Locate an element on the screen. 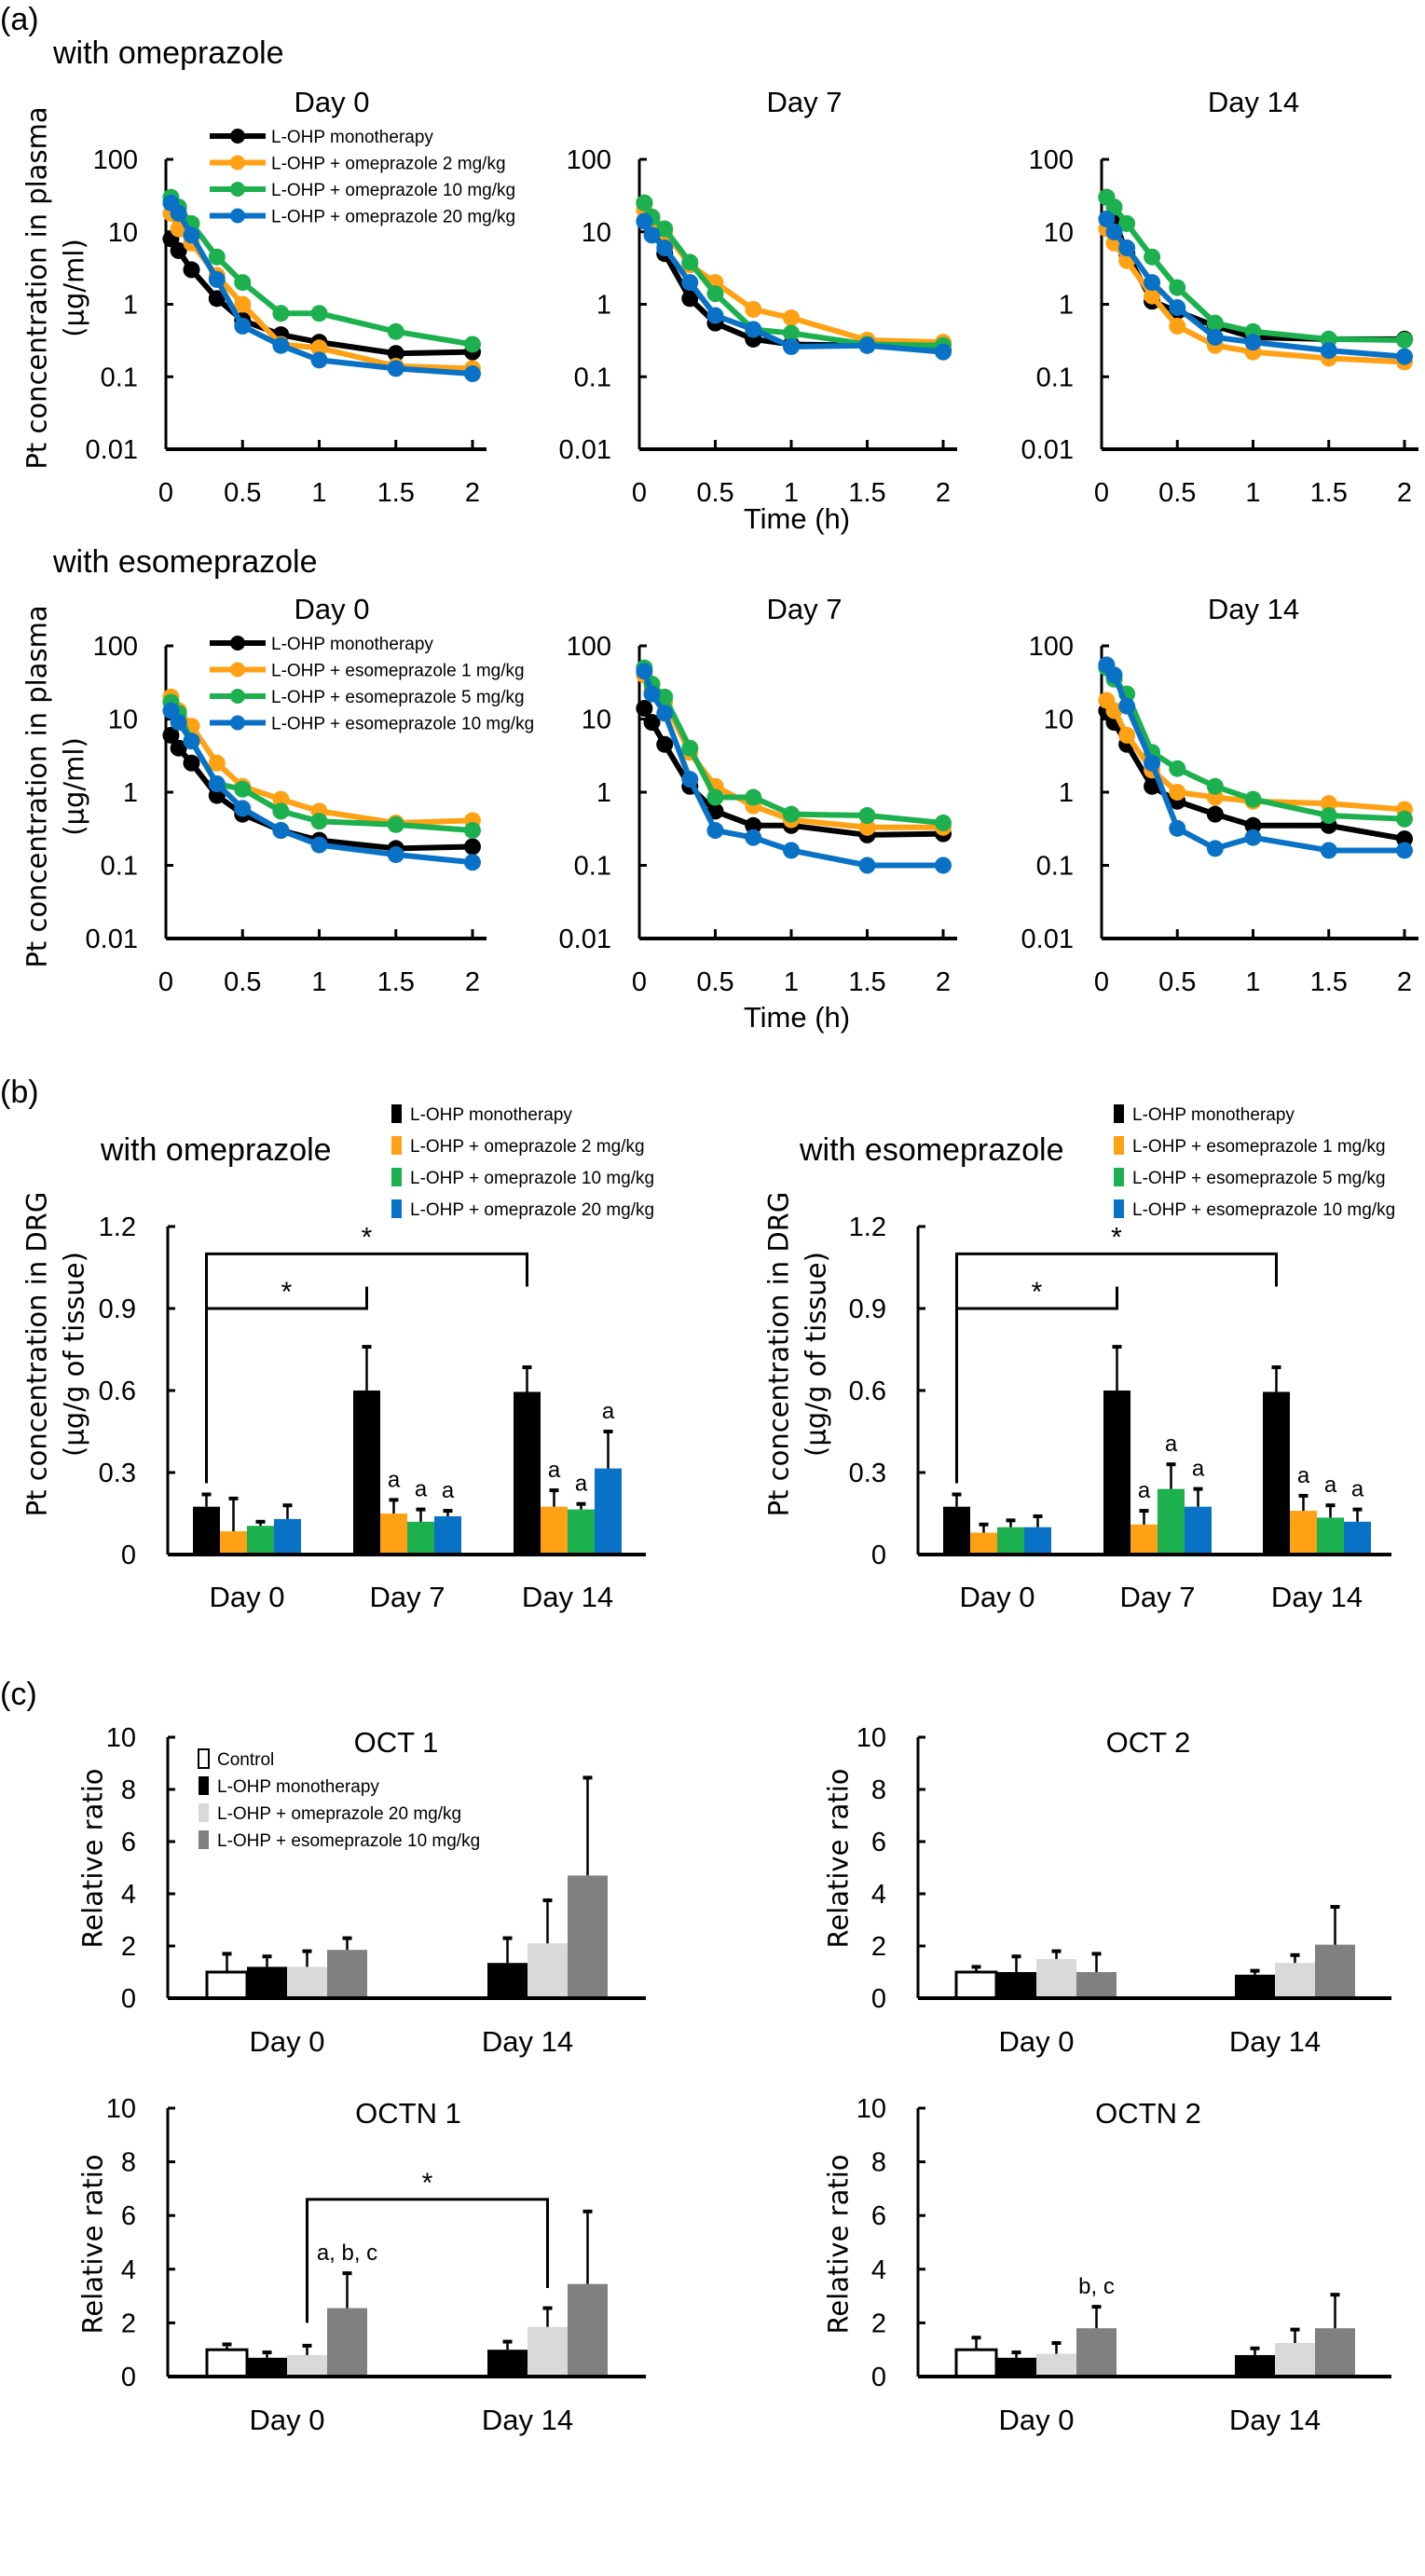 Image resolution: width=1425 pixels, height=2576 pixels. section-title-omeprazole: with omeprazole is located at coordinates (168, 53).